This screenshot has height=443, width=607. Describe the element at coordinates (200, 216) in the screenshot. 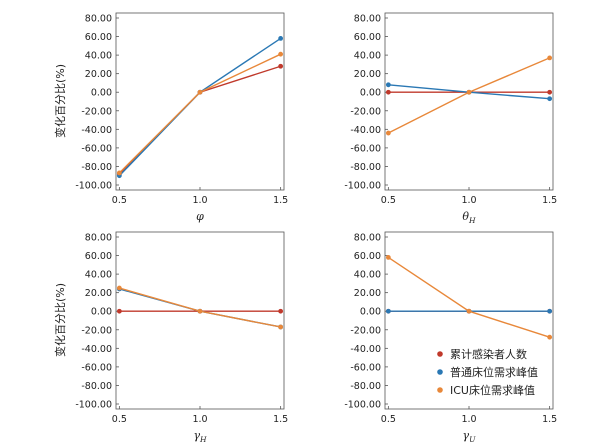

I see `x-axis-label: φ` at that location.